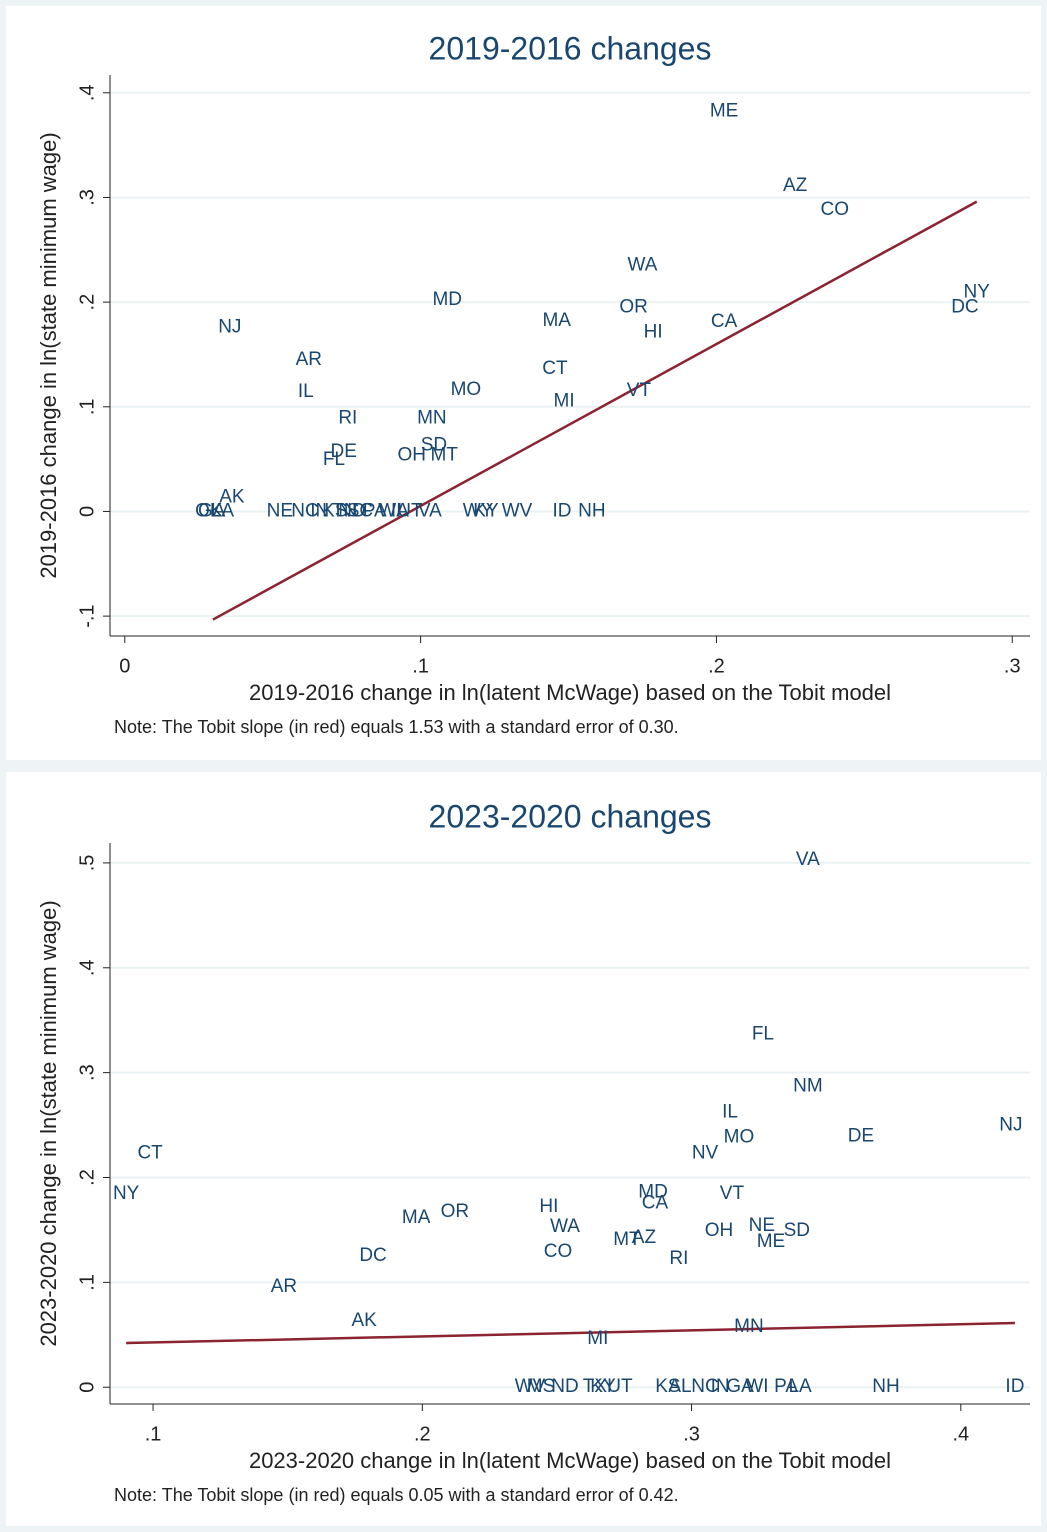 The width and height of the screenshot is (1047, 1532). What do you see at coordinates (87, 1282) in the screenshot?
I see `y-tick-label: .1` at bounding box center [87, 1282].